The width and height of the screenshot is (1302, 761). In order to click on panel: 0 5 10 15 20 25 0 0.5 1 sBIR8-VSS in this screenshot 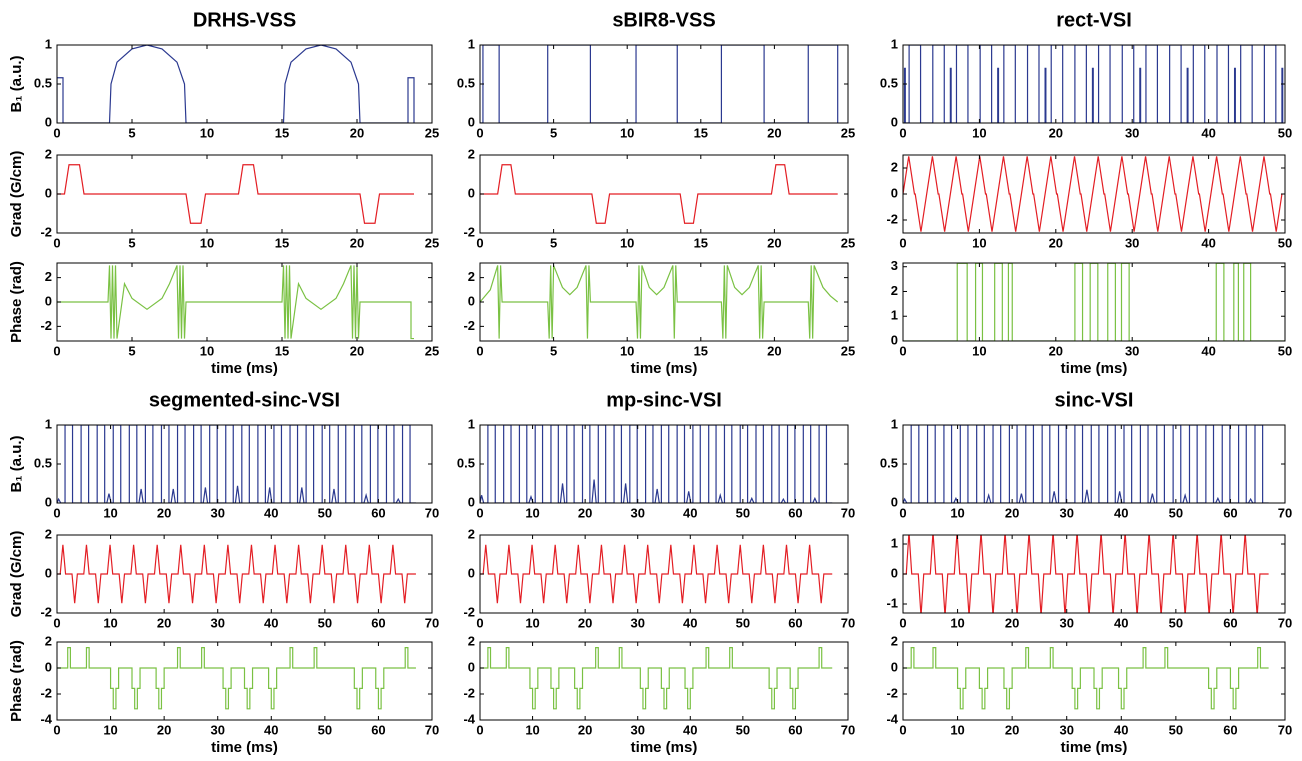, I will do `click(656, 74)`.